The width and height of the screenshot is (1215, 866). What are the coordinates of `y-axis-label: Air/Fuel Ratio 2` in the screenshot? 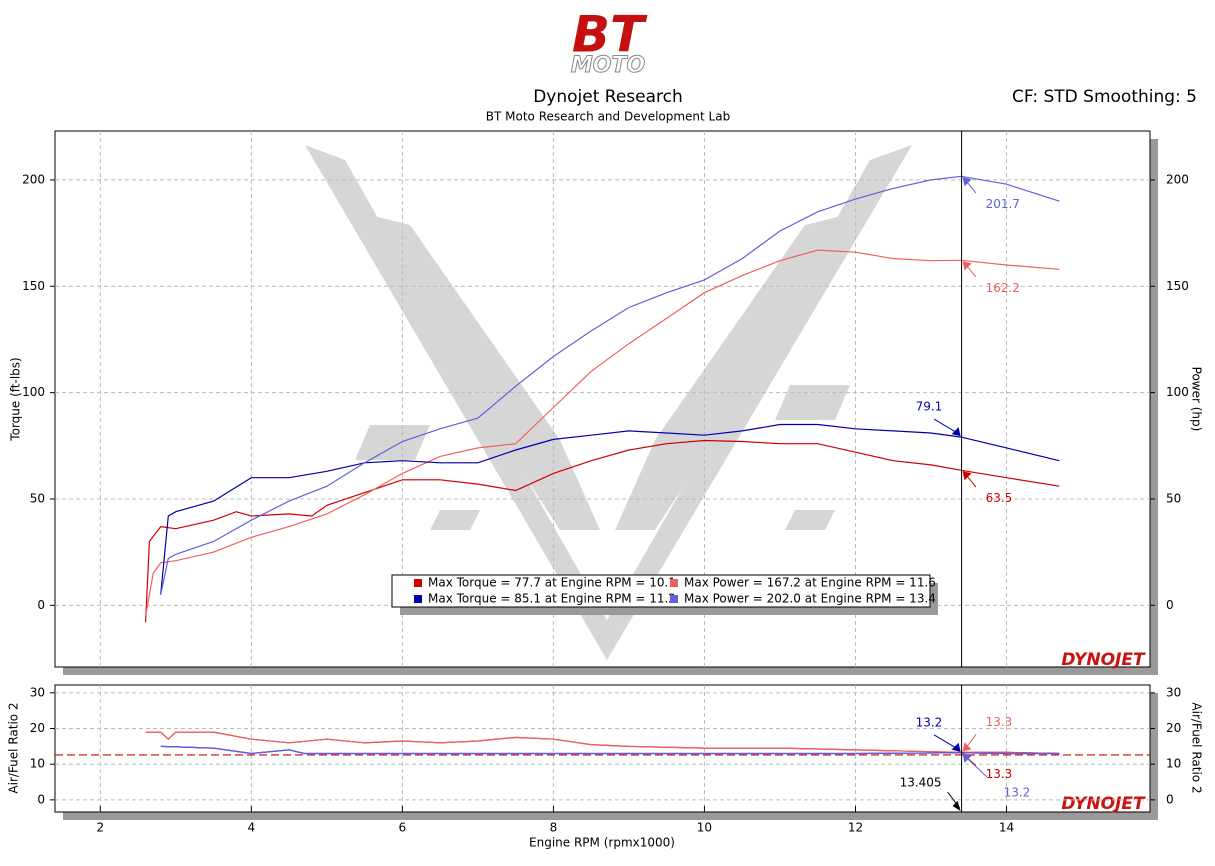 It's located at (14, 747).